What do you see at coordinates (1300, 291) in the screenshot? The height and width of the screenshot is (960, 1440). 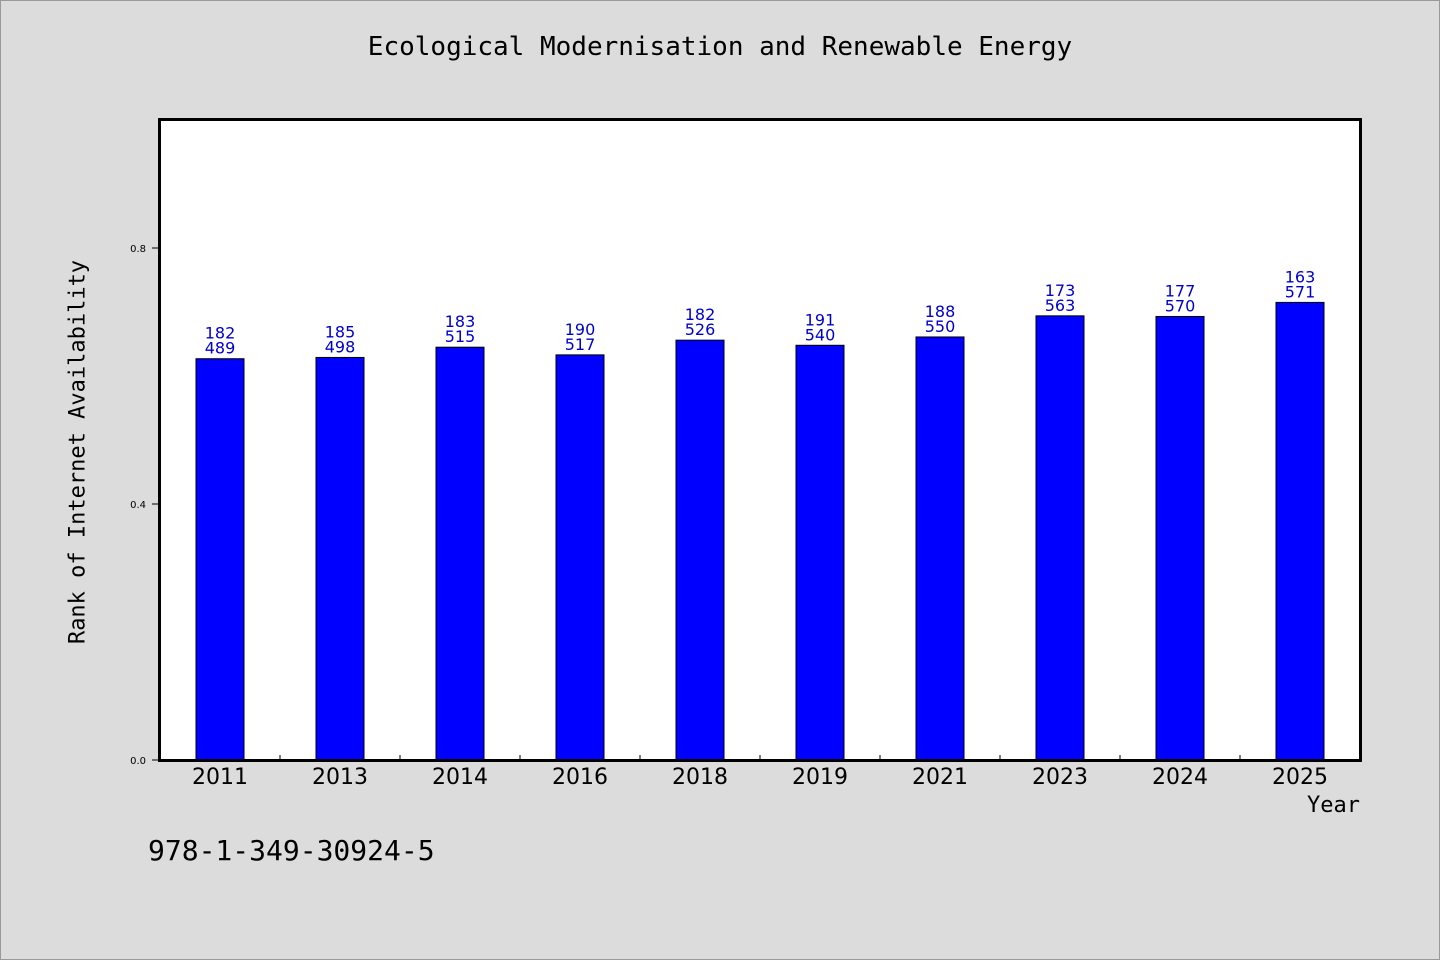 I see `data-label-bottom-2025: 571` at bounding box center [1300, 291].